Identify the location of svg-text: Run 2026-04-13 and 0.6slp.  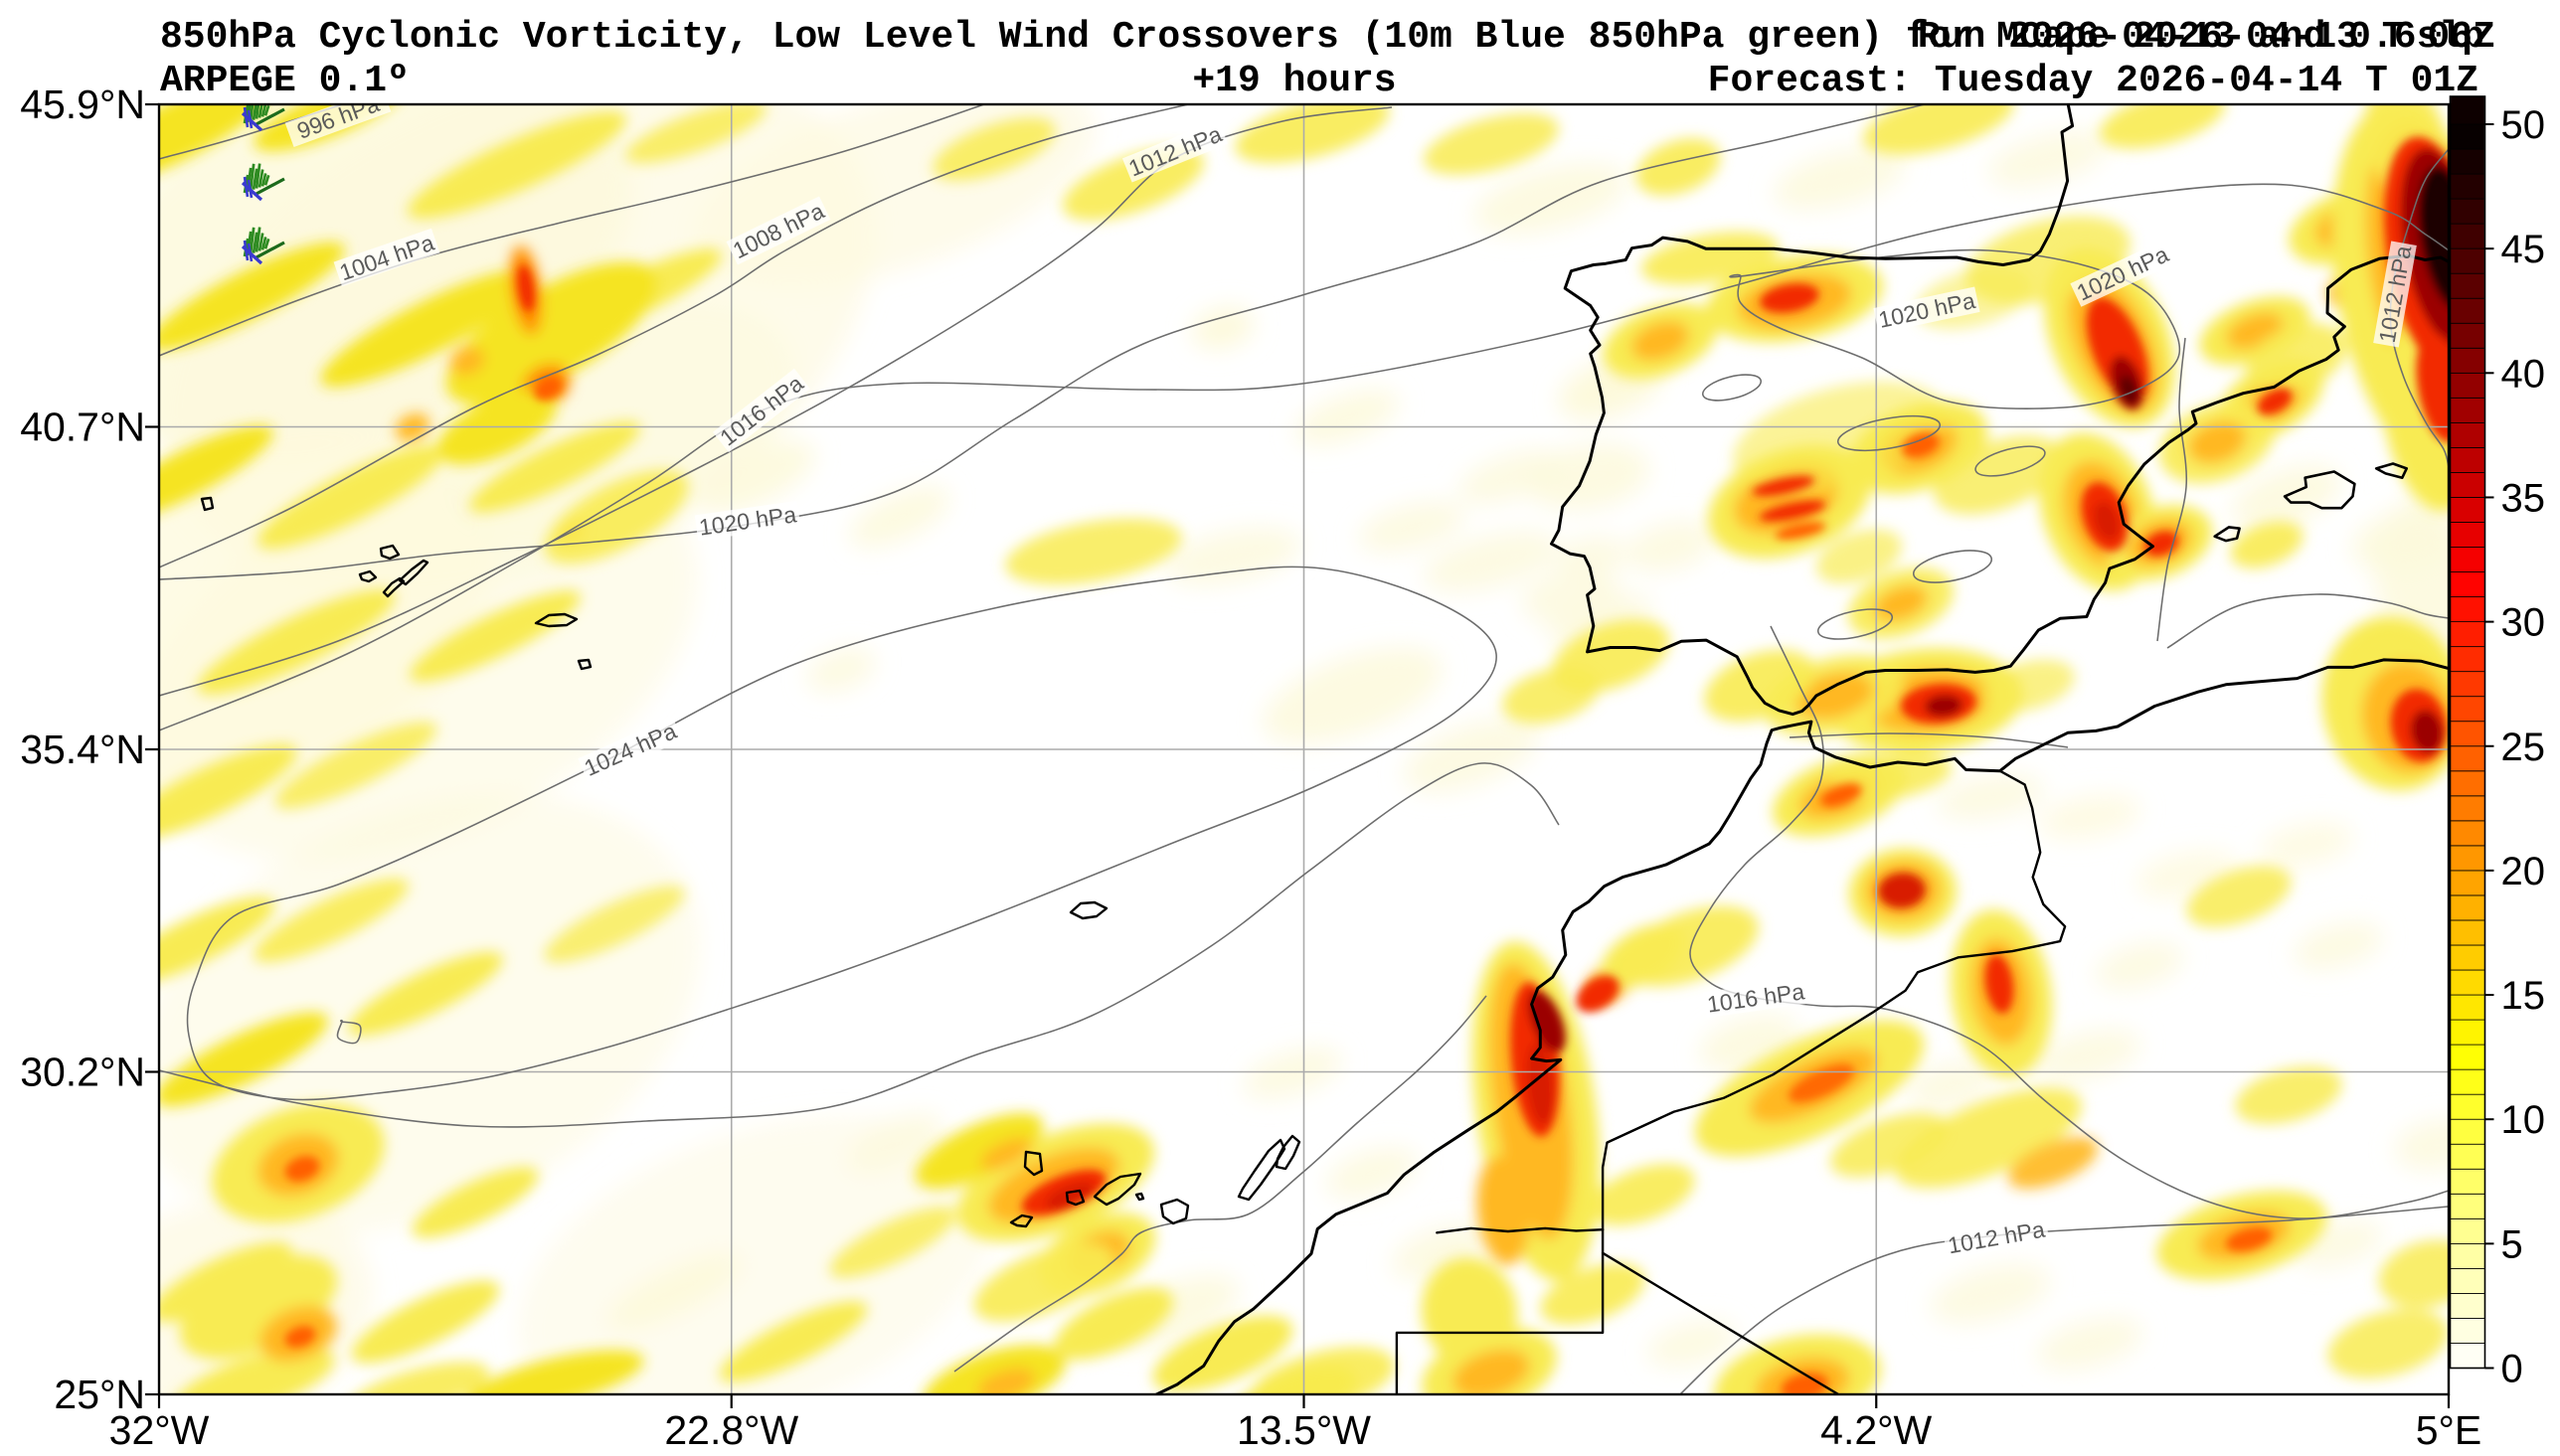
(2201, 37).